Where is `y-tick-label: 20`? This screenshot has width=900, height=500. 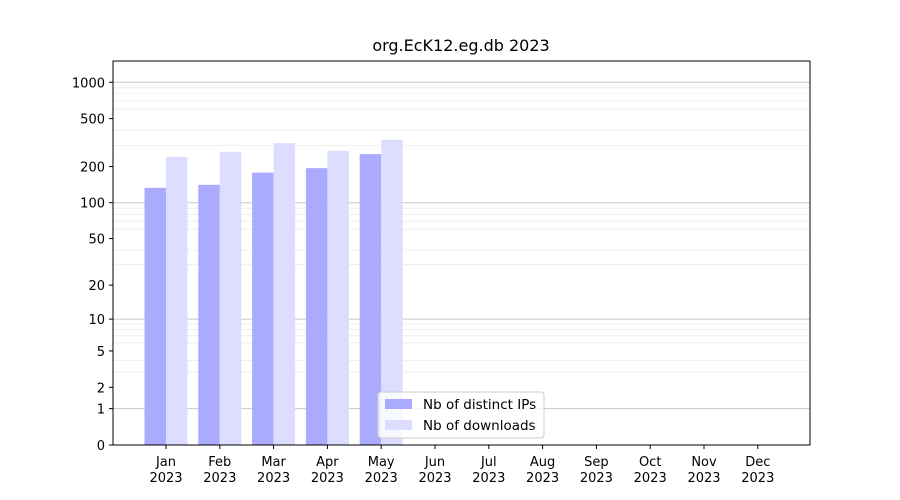
y-tick-label: 20 is located at coordinates (96, 286).